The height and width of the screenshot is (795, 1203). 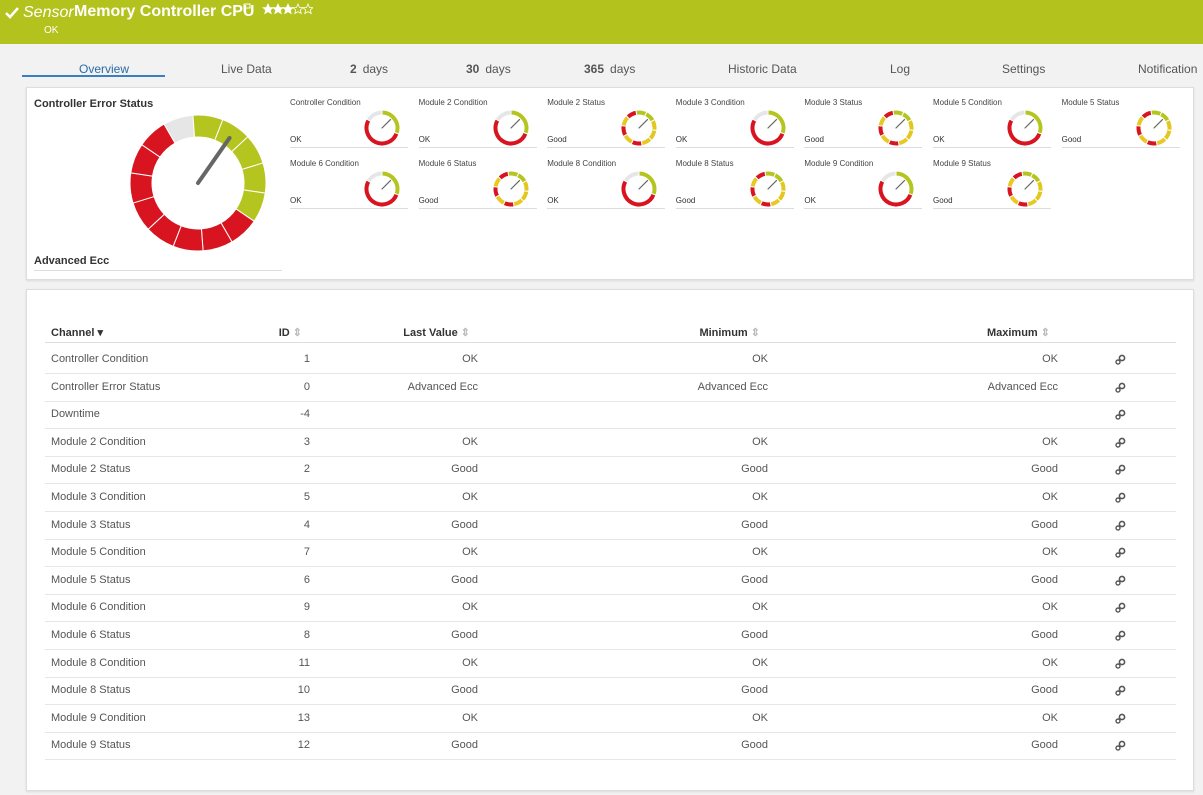 What do you see at coordinates (464, 690) in the screenshot?
I see `cell-last: Good` at bounding box center [464, 690].